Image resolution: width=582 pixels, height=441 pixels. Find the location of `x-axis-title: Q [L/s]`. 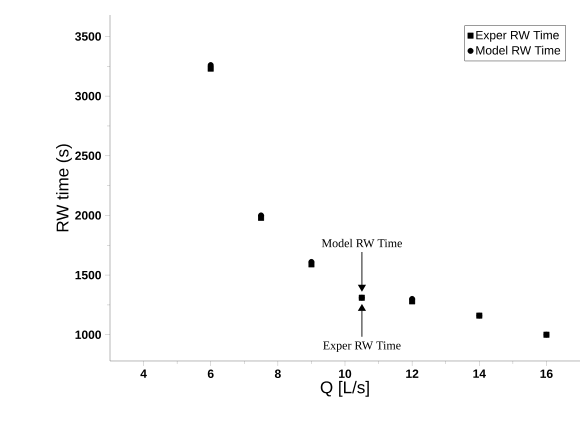

x-axis-title: Q [L/s] is located at coordinates (344, 388).